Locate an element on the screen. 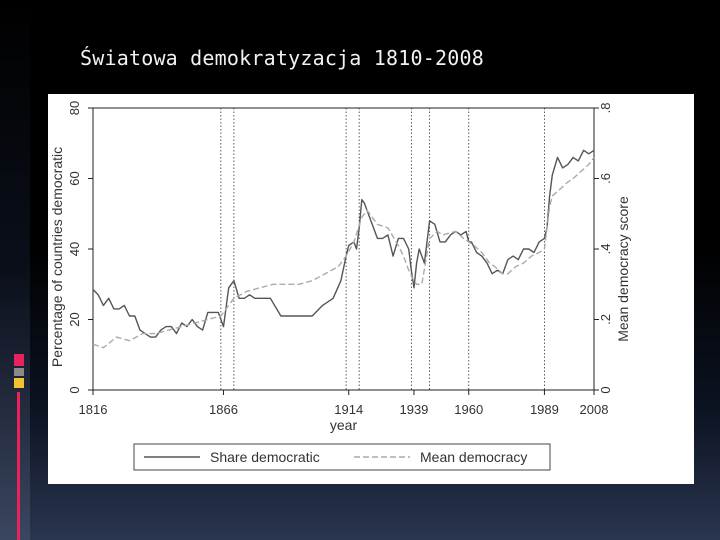 The width and height of the screenshot is (720, 540). right-tick-label-1: .2 is located at coordinates (605, 319).